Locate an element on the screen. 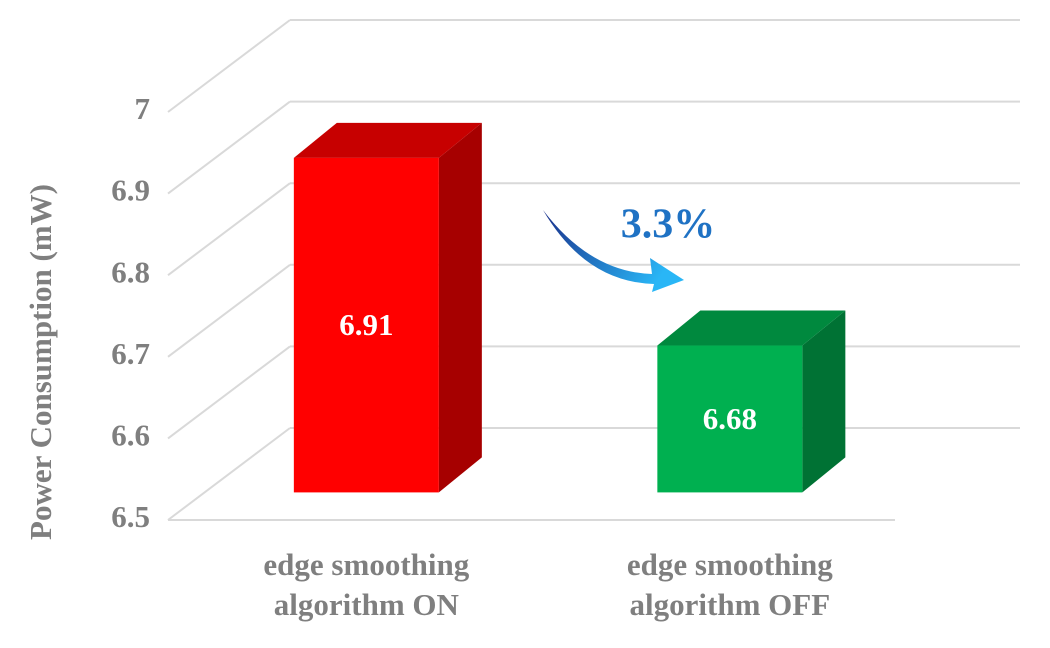  y-tick-label: 7 is located at coordinates (143, 108).